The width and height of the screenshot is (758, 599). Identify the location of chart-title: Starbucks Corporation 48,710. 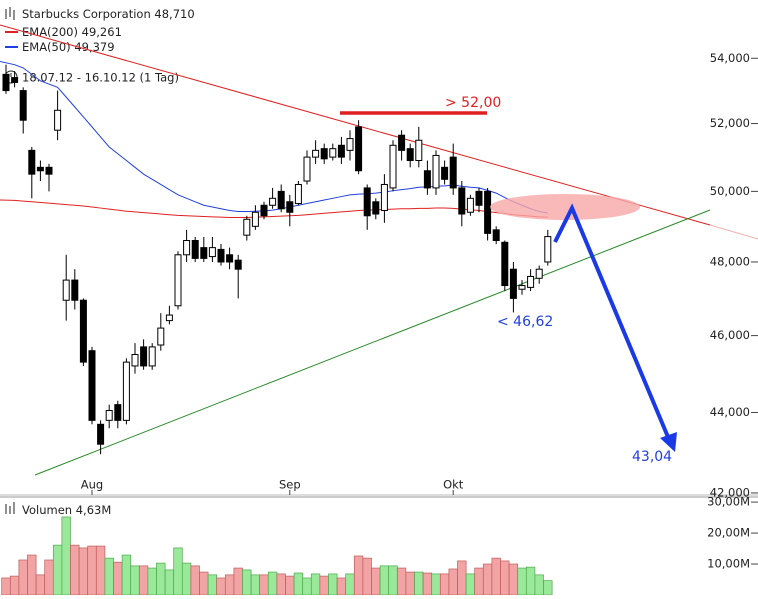
(108, 14).